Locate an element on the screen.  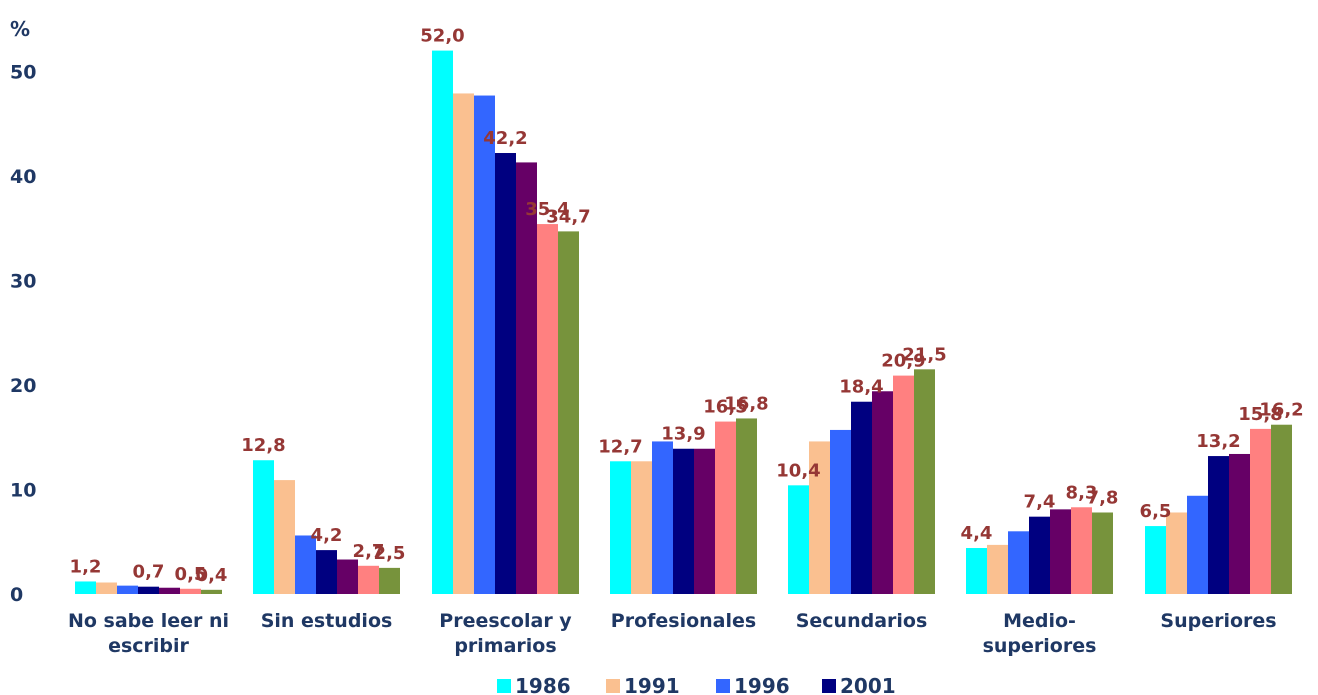
bar-series2-cat6 is located at coordinates (1197, 544).